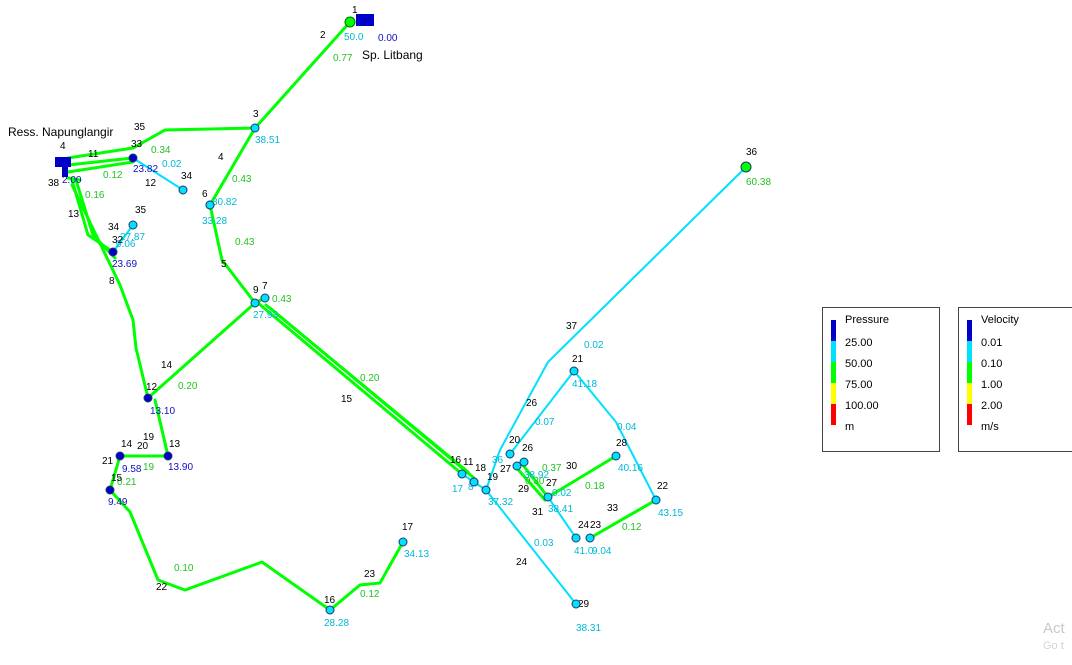  I want to click on junction-17-marker, so click(403, 542).